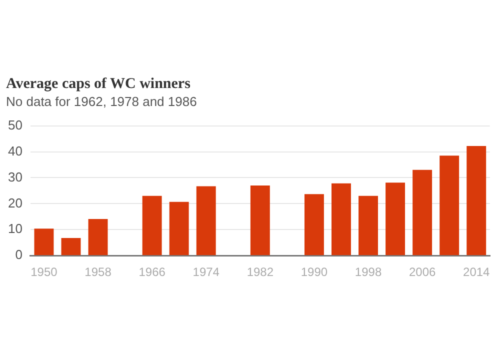  I want to click on x-tick-label: 1982, so click(260, 272).